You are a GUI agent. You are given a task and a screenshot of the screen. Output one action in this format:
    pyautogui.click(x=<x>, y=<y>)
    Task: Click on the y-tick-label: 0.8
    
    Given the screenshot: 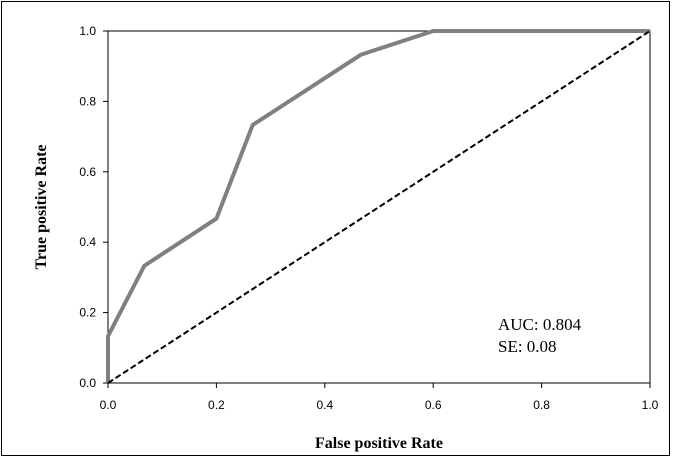 What is the action you would take?
    pyautogui.click(x=87, y=101)
    